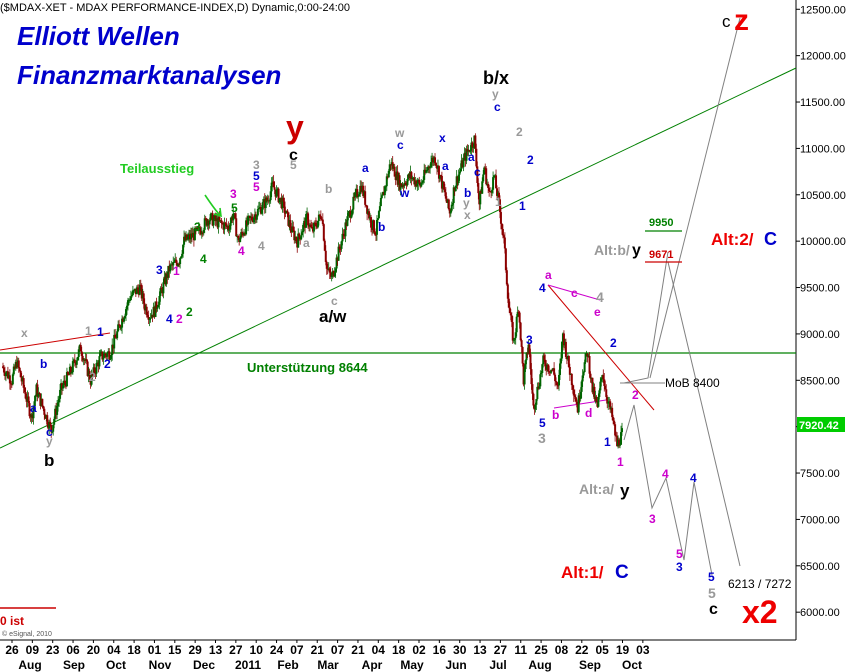  Describe the element at coordinates (770, 239) in the screenshot. I see `label-alt-2-c: C` at that location.